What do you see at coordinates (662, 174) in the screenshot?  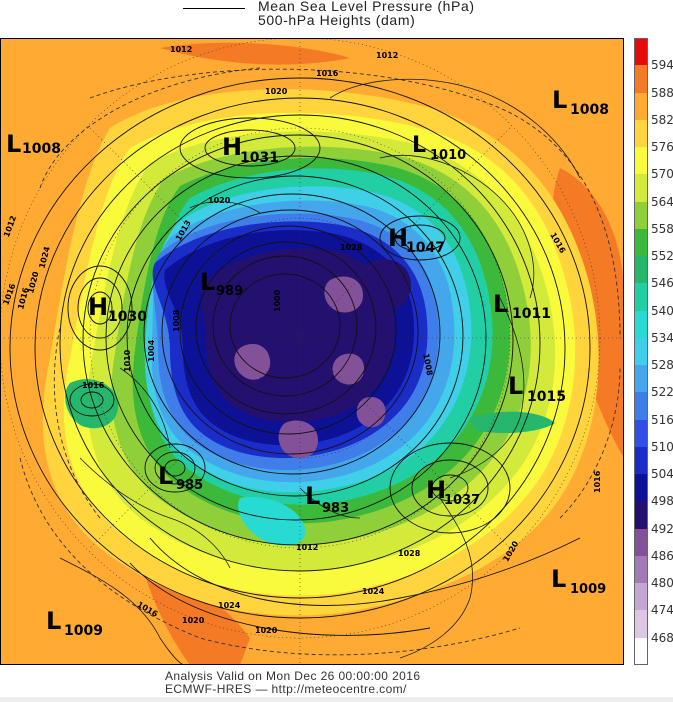 I see `colorbar-tick-label: 570` at bounding box center [662, 174].